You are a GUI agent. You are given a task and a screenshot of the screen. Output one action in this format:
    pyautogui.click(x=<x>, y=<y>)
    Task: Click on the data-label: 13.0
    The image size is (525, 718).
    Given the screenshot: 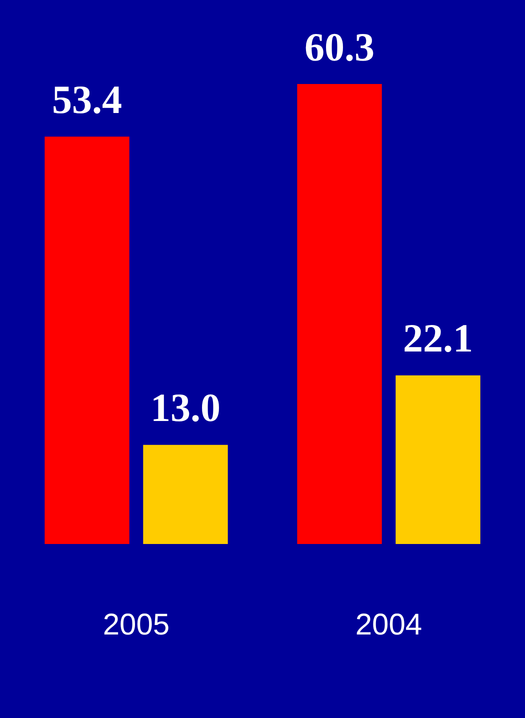 What is the action you would take?
    pyautogui.click(x=185, y=407)
    